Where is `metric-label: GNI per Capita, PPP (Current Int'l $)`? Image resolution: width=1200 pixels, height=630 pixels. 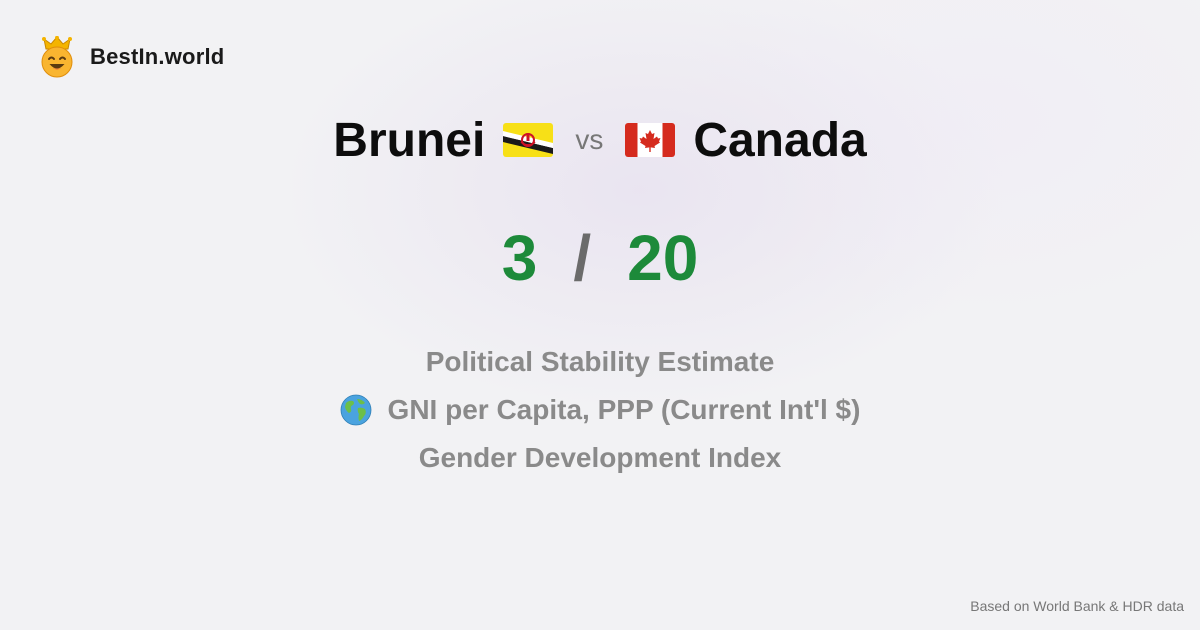
metric-label: GNI per Capita, PPP (Current Int'l $) is located at coordinates (624, 409).